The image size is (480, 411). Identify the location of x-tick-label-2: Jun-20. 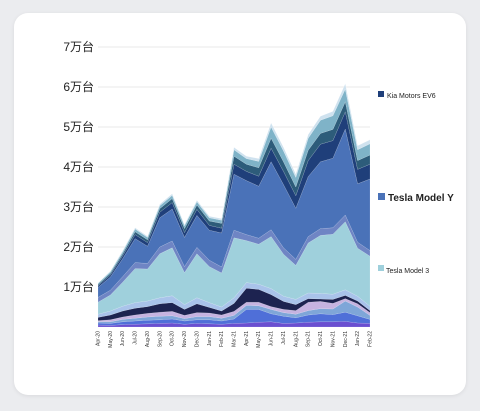
(123, 339).